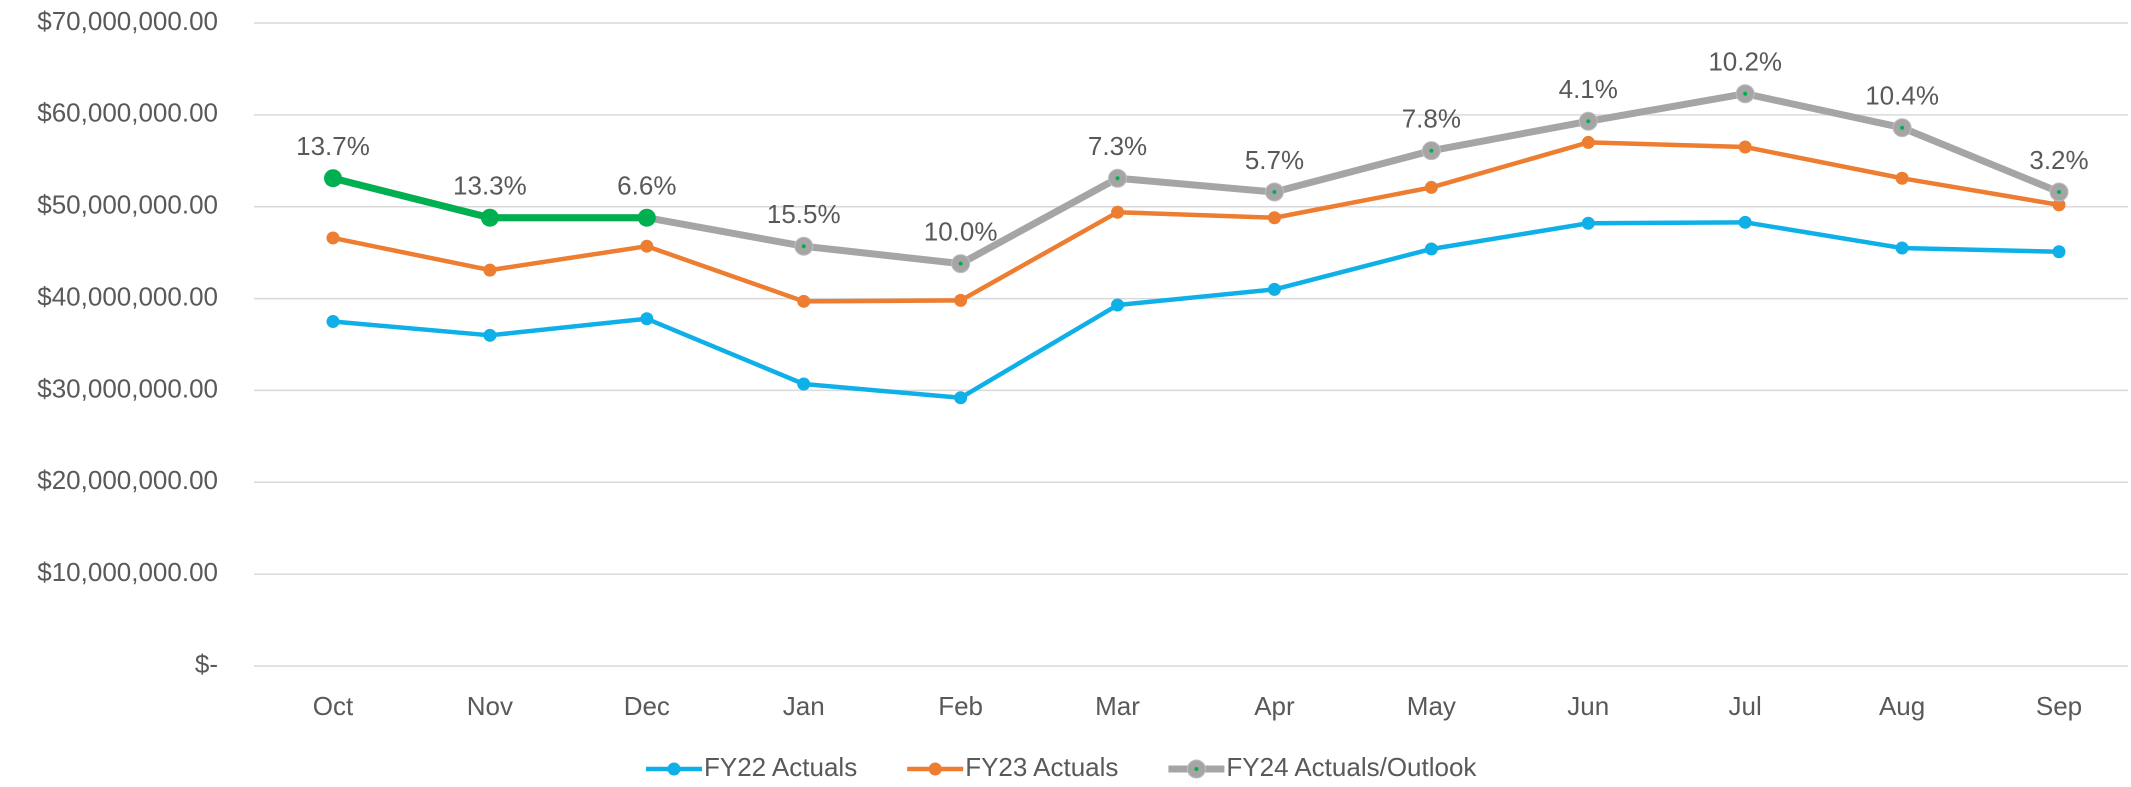 This screenshot has width=2131, height=787. Describe the element at coordinates (127, 480) in the screenshot. I see `y-tick-label: $20,000,000.00` at that location.